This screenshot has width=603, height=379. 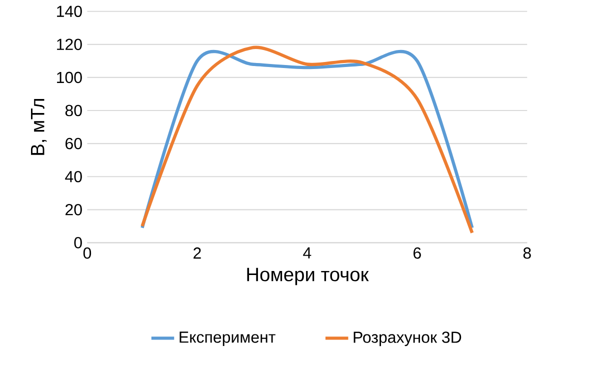 What do you see at coordinates (74, 210) in the screenshot?
I see `y-tick-label: 20` at bounding box center [74, 210].